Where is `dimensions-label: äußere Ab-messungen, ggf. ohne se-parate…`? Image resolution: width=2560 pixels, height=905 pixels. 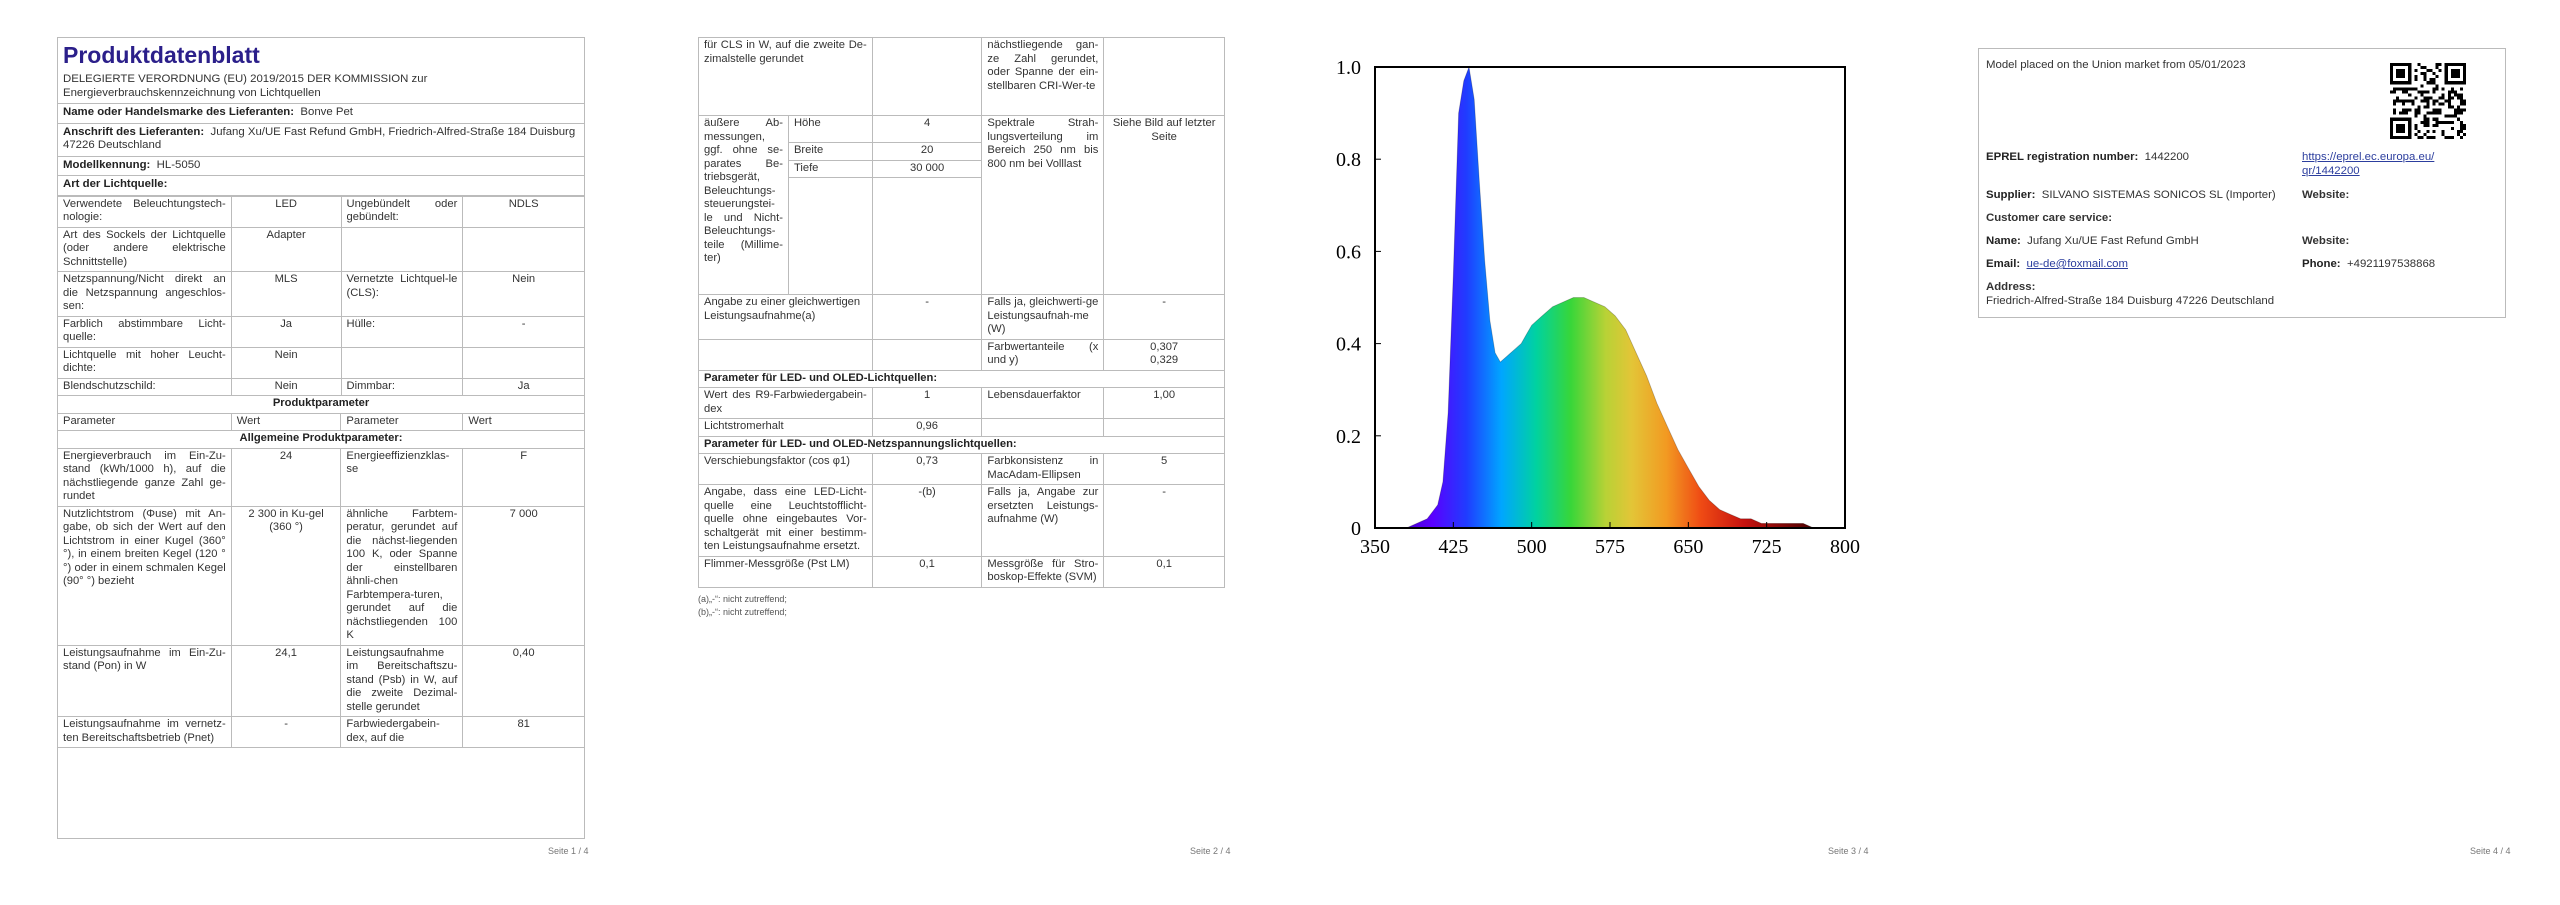 dimensions-label: äußere Ab-messungen, ggf. ohne se-parate… is located at coordinates (743, 205).